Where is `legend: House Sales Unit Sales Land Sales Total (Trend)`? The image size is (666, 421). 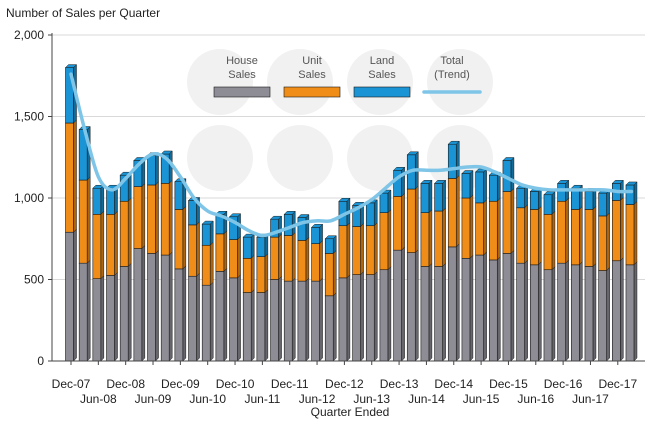 legend: House Sales Unit Sales Land Sales Total (Trend) is located at coordinates (347, 76).